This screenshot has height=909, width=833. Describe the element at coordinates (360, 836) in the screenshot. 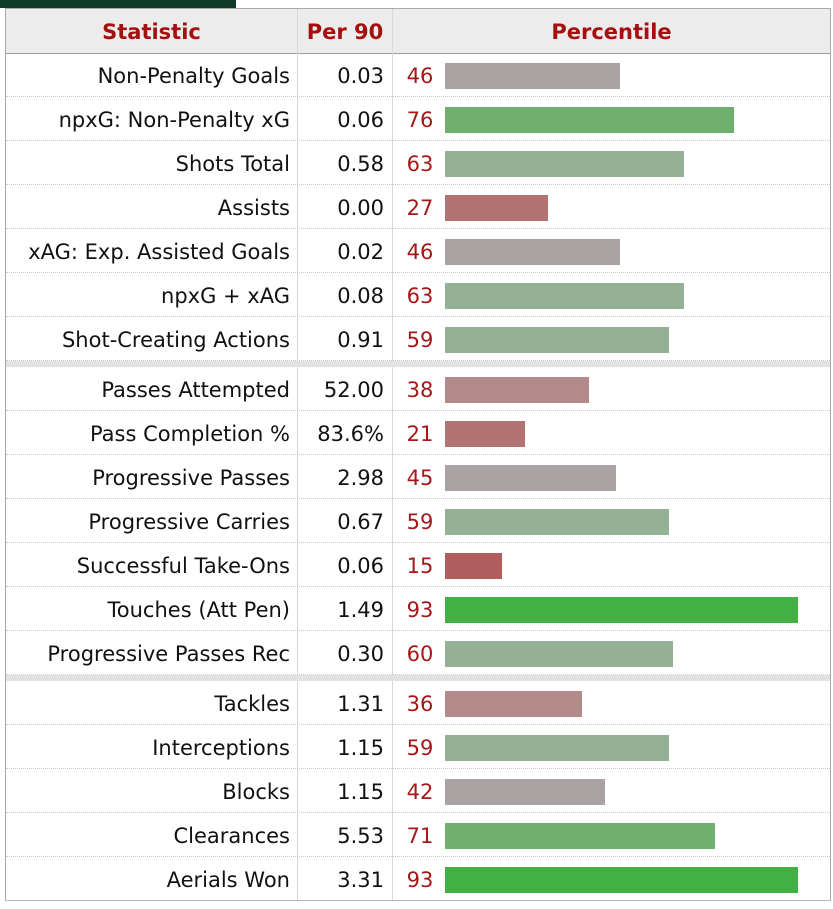

I see `per90-value: 5.53` at that location.